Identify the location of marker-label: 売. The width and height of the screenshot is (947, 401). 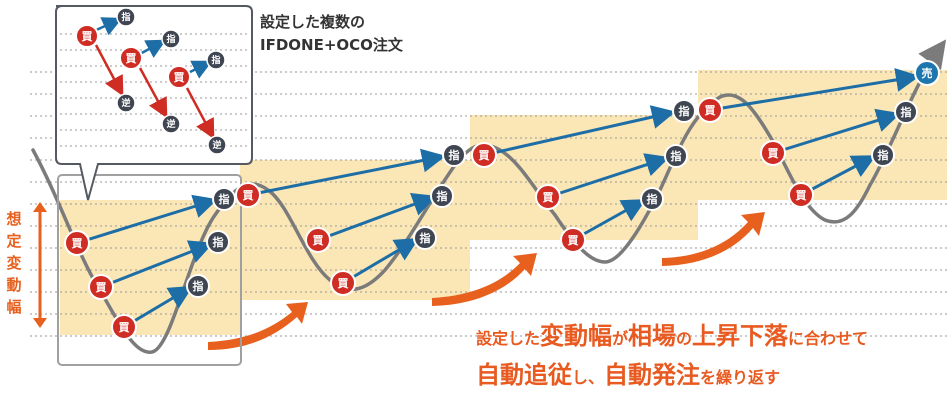
(927, 73).